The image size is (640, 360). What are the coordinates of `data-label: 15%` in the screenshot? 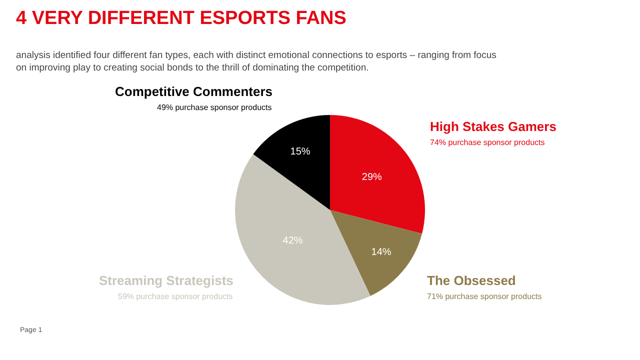 It's located at (300, 152).